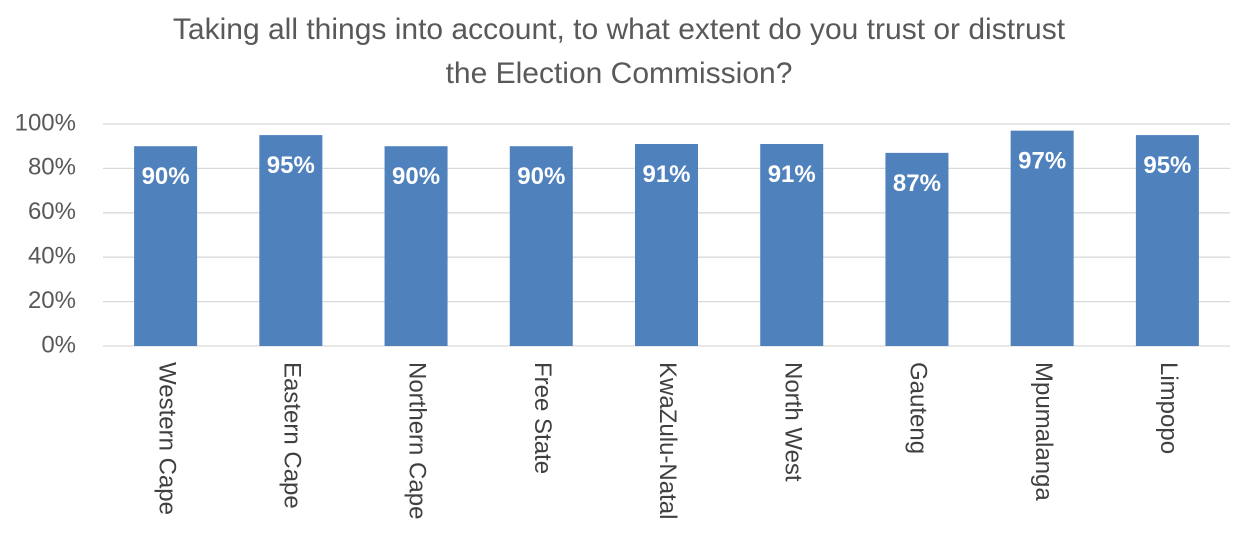  Describe the element at coordinates (1168, 408) in the screenshot. I see `x-tick-label: Limpopo` at that location.